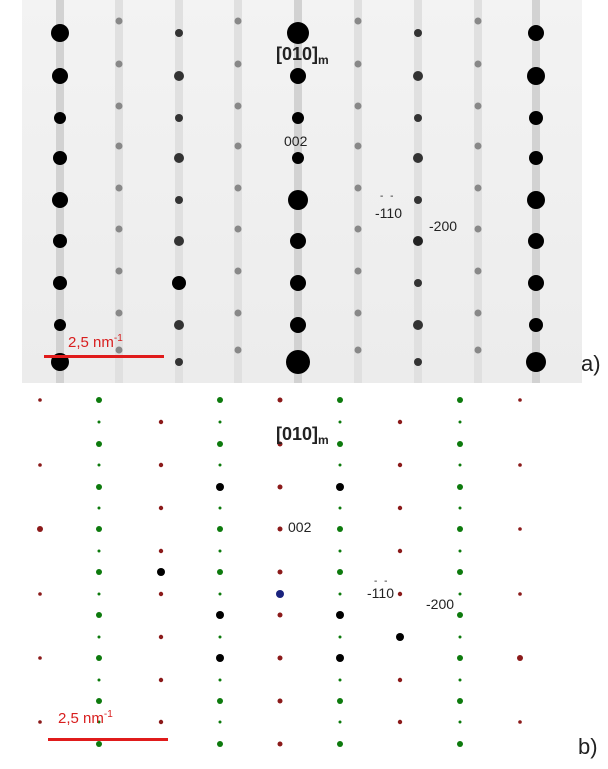 This screenshot has height=769, width=608. I want to click on label-002: 002, so click(296, 141).